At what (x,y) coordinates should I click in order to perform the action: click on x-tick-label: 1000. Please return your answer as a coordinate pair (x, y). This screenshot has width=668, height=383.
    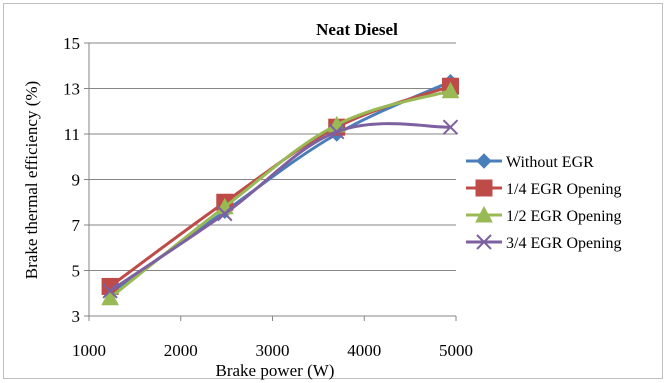
    Looking at the image, I should click on (89, 350).